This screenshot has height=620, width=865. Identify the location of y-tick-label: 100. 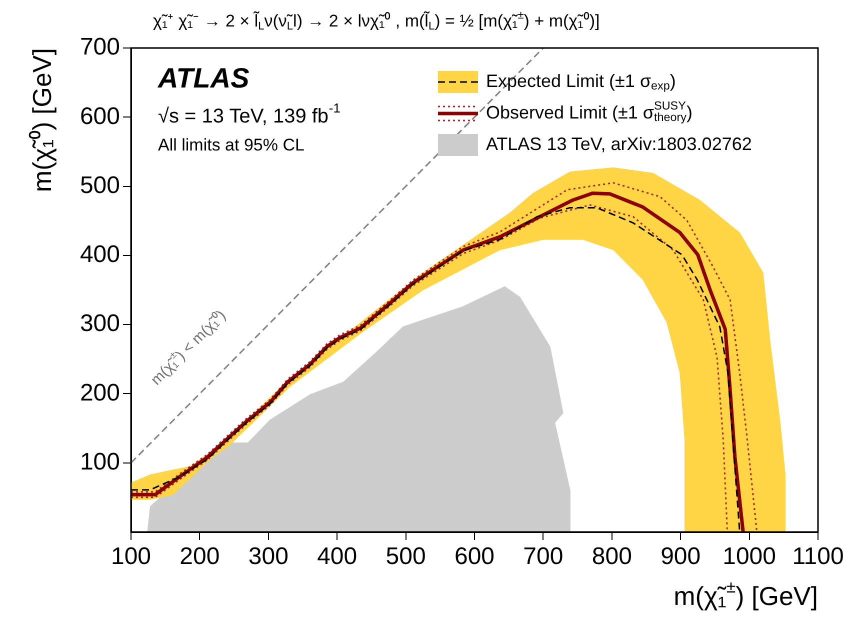
(100, 462).